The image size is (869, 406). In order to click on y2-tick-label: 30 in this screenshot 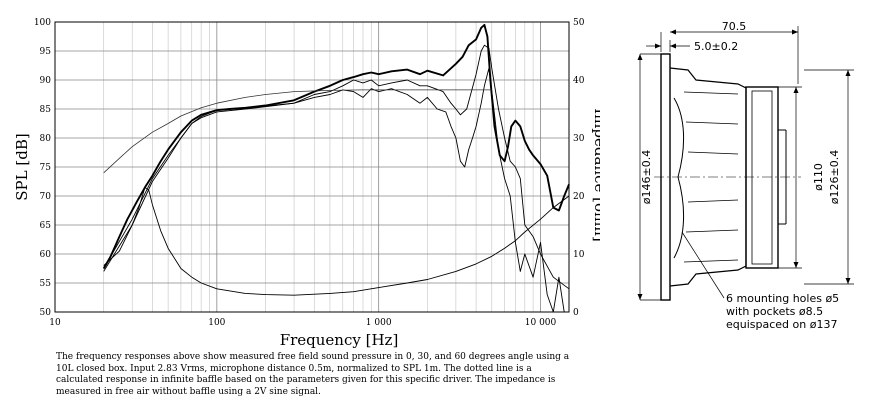, I will do `click(579, 139)`.